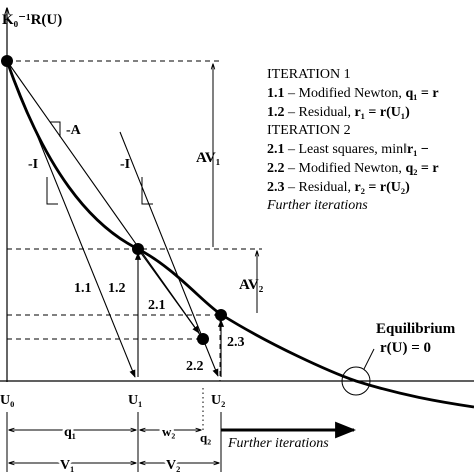  Describe the element at coordinates (278, 443) in the screenshot. I see `further-iterations-label: Further iterations` at that location.